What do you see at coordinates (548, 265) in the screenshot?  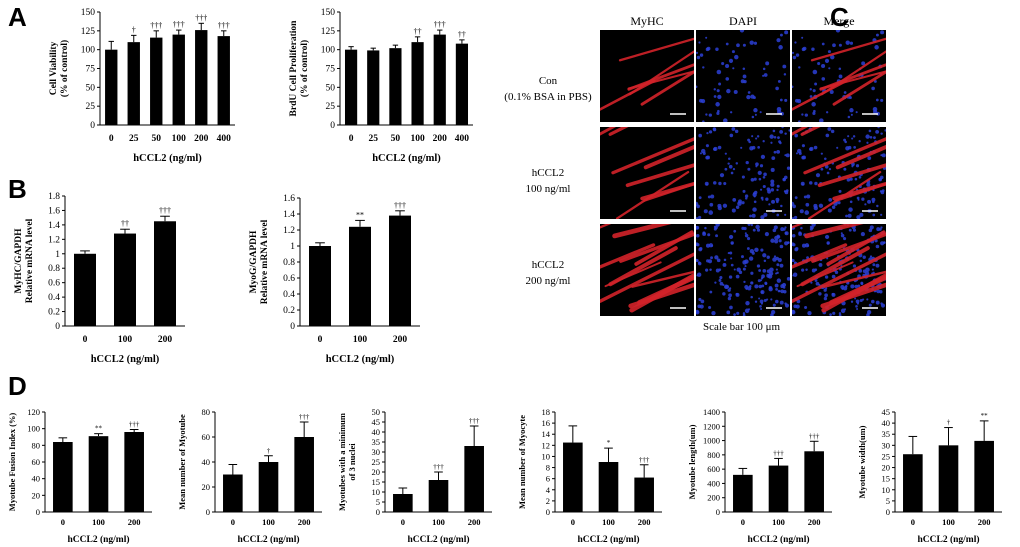 I see `row-label-200-line1: hCCL2` at bounding box center [548, 265].